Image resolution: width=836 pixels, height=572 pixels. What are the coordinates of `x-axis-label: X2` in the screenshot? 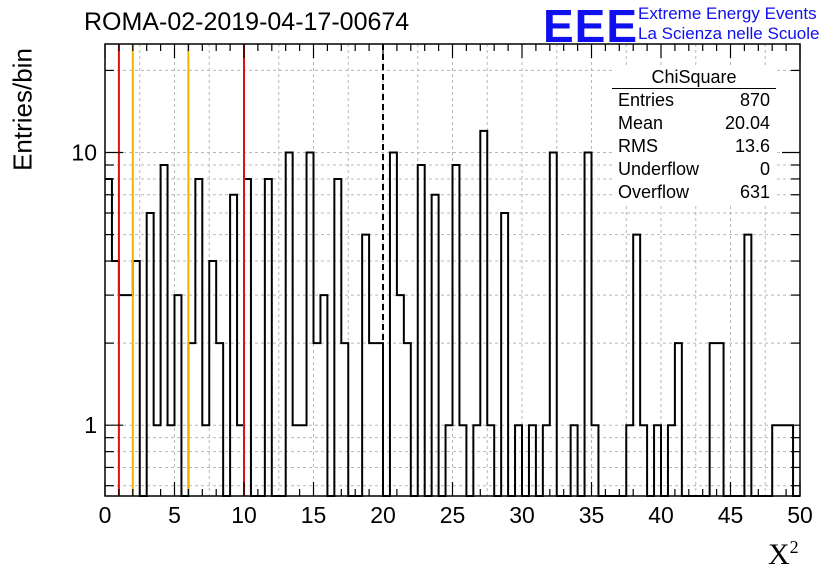 It's located at (783, 554).